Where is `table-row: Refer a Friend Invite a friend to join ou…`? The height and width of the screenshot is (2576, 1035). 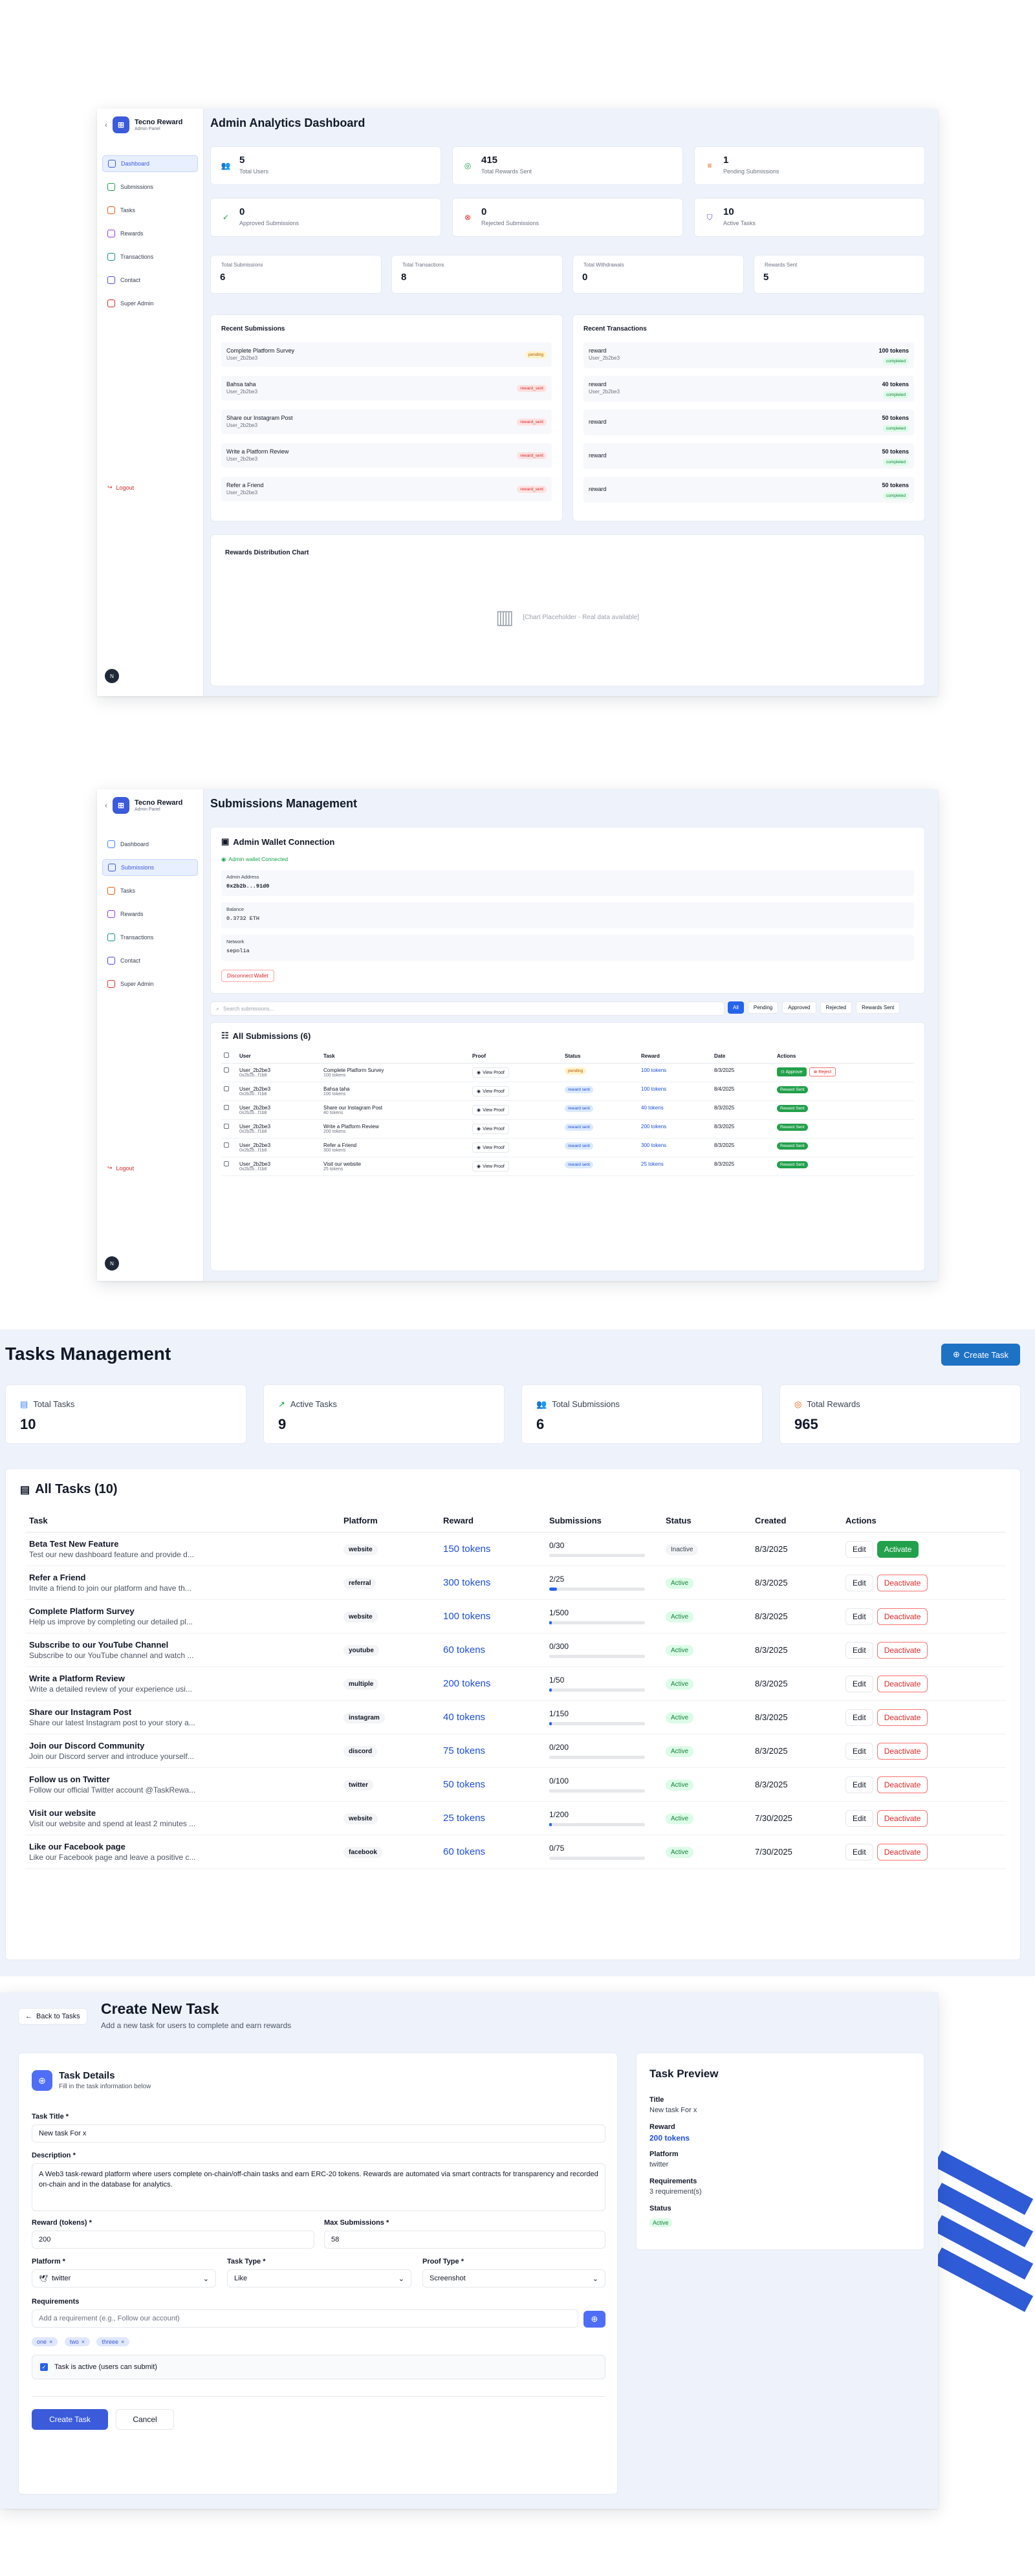 table-row: Refer a Friend Invite a friend to join ou… is located at coordinates (515, 1583).